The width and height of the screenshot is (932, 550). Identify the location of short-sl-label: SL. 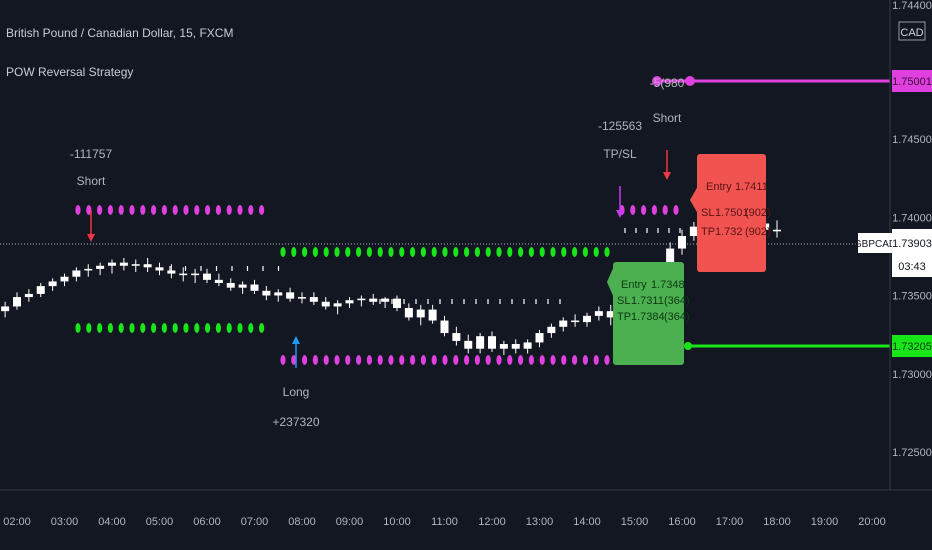
(707, 213).